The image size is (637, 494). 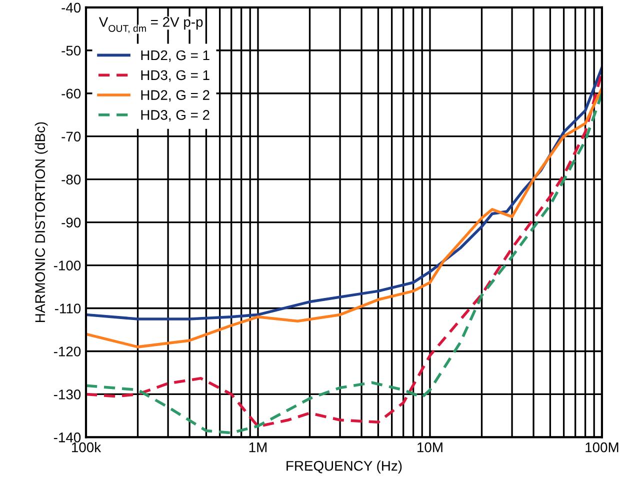 I want to click on y-tick-label: -100, so click(x=67, y=265).